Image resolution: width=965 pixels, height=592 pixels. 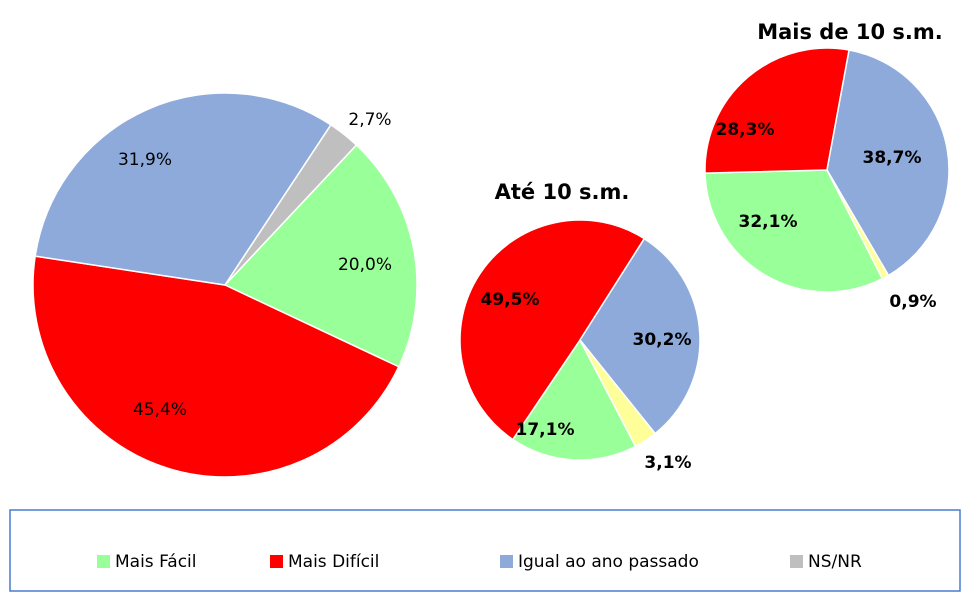 What do you see at coordinates (662, 340) in the screenshot?
I see `data-label: 30,2%` at bounding box center [662, 340].